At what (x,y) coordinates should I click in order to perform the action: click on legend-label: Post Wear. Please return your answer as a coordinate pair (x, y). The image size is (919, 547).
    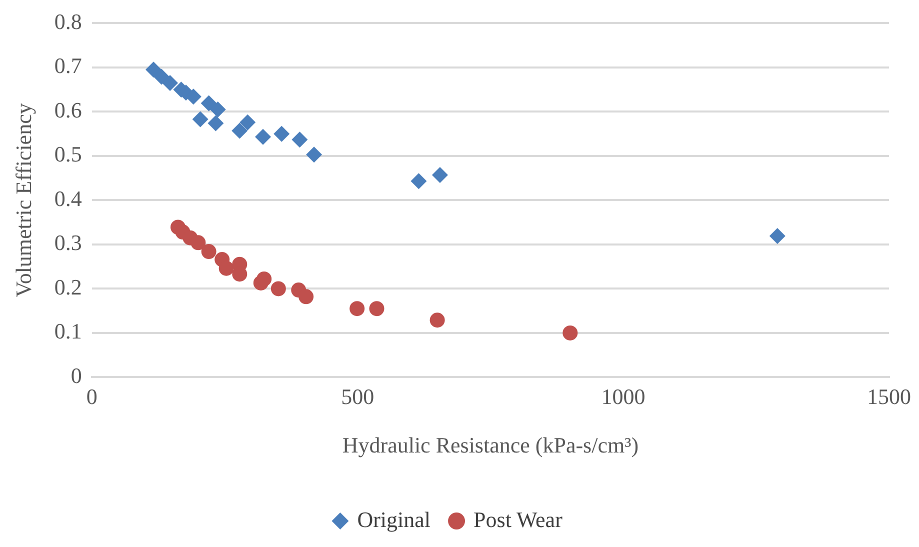
    Looking at the image, I should click on (519, 519).